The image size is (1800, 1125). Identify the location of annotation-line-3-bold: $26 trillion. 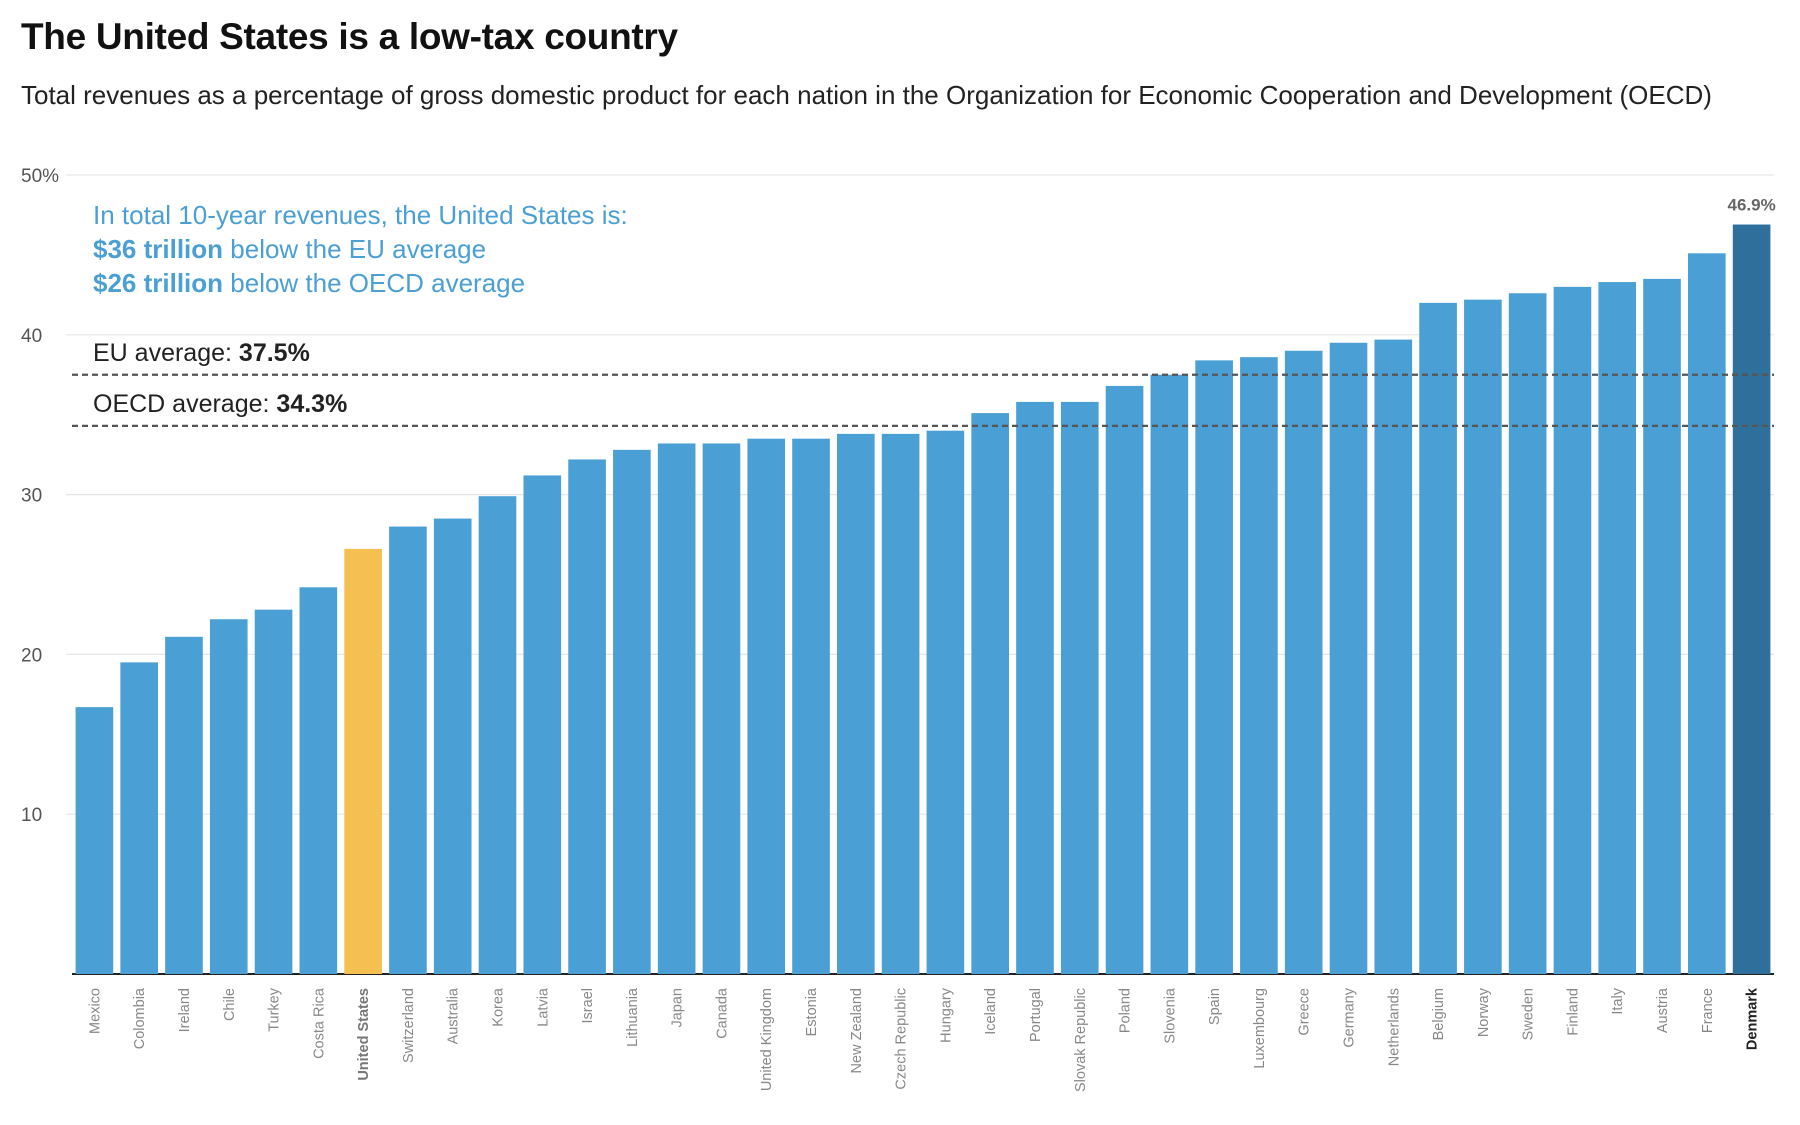
(158, 283).